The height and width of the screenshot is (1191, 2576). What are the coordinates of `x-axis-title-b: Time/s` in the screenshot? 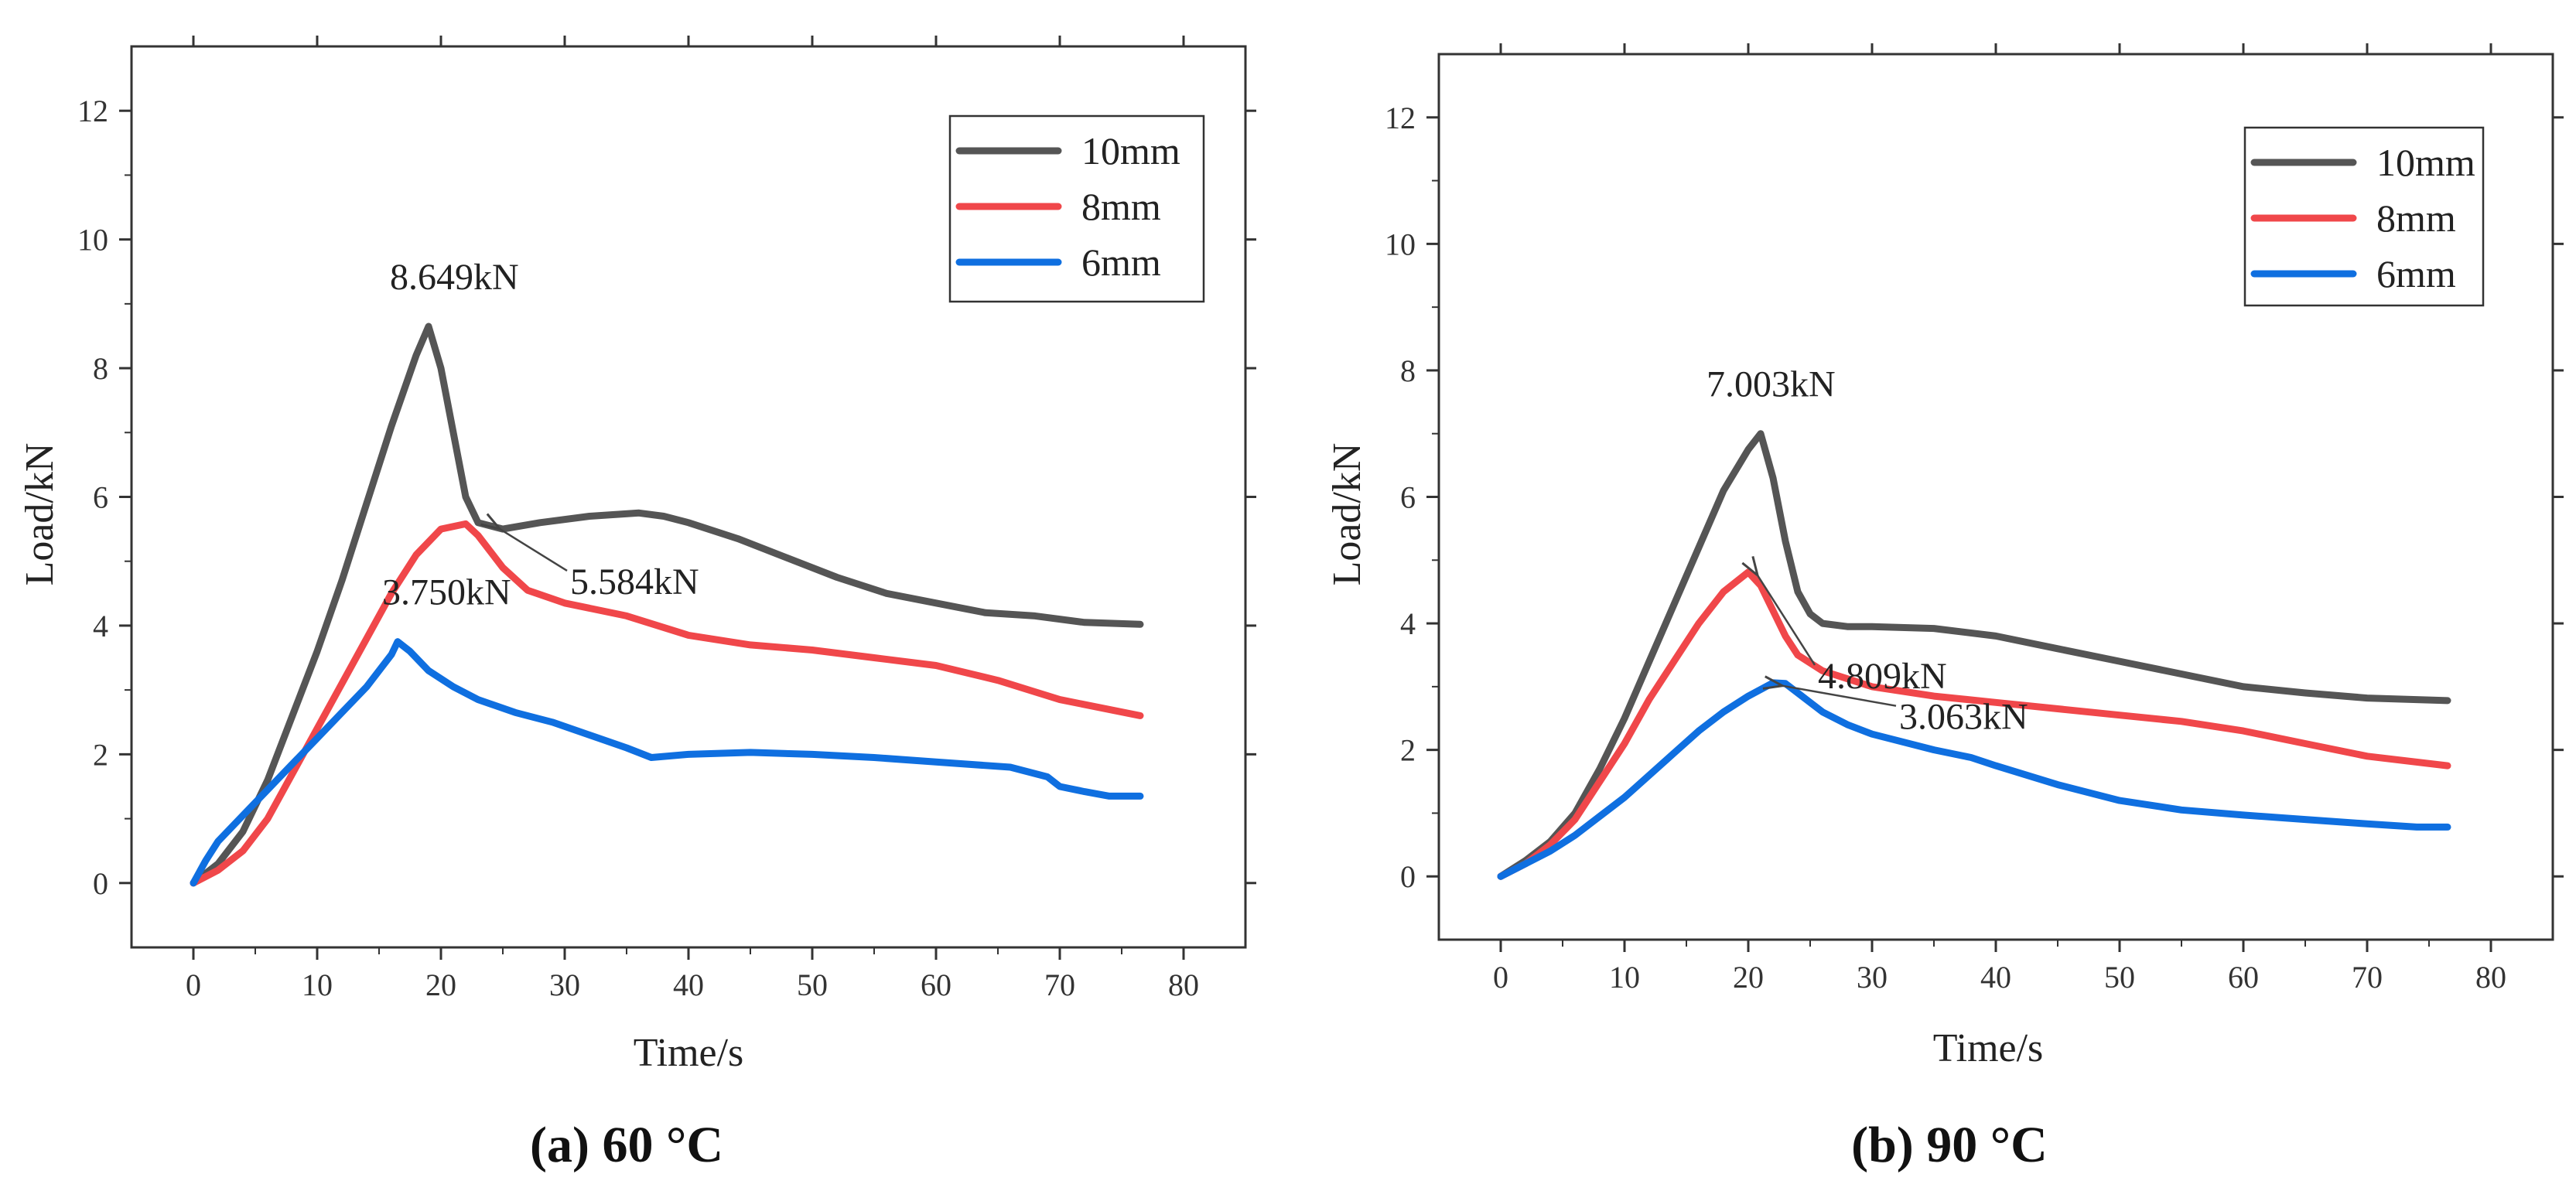 It's located at (1989, 1048).